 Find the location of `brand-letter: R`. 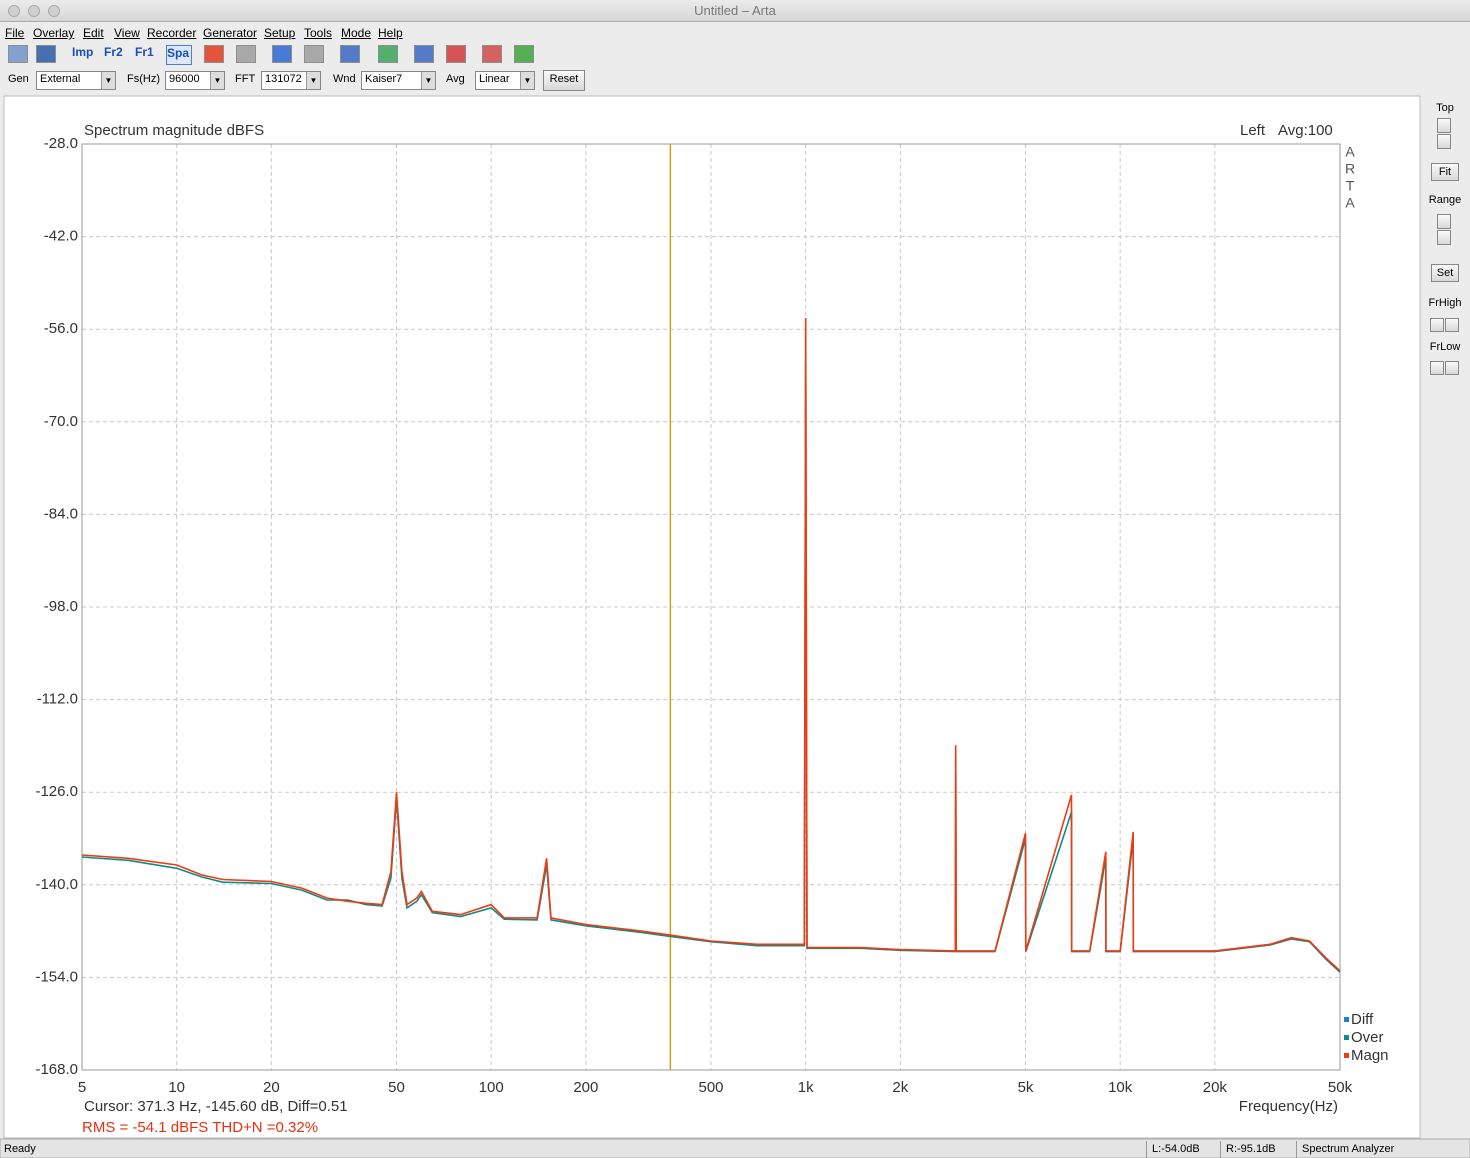

brand-letter: R is located at coordinates (1350, 169).